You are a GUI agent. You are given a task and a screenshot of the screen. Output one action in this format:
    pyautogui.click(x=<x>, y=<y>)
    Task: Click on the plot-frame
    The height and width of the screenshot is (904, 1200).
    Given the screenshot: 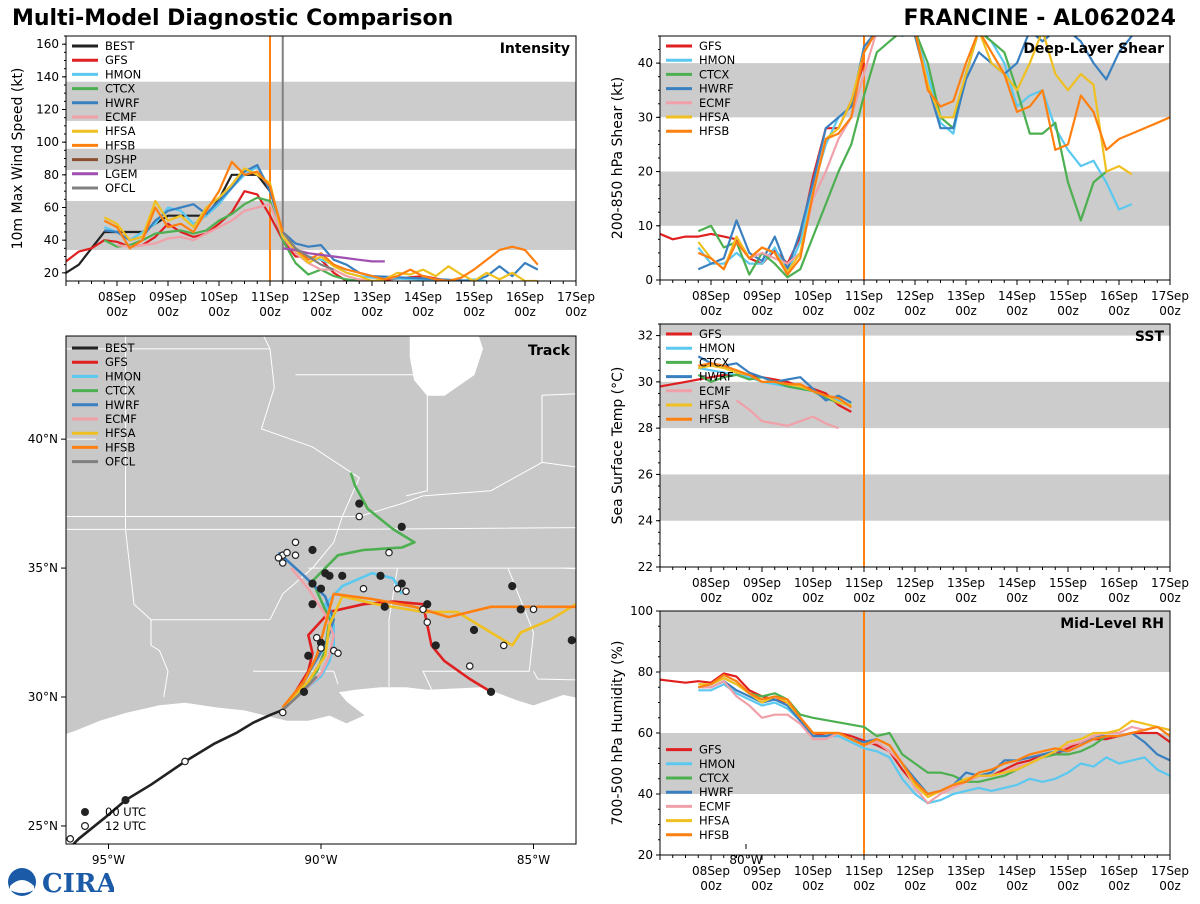 What is the action you would take?
    pyautogui.click(x=915, y=445)
    